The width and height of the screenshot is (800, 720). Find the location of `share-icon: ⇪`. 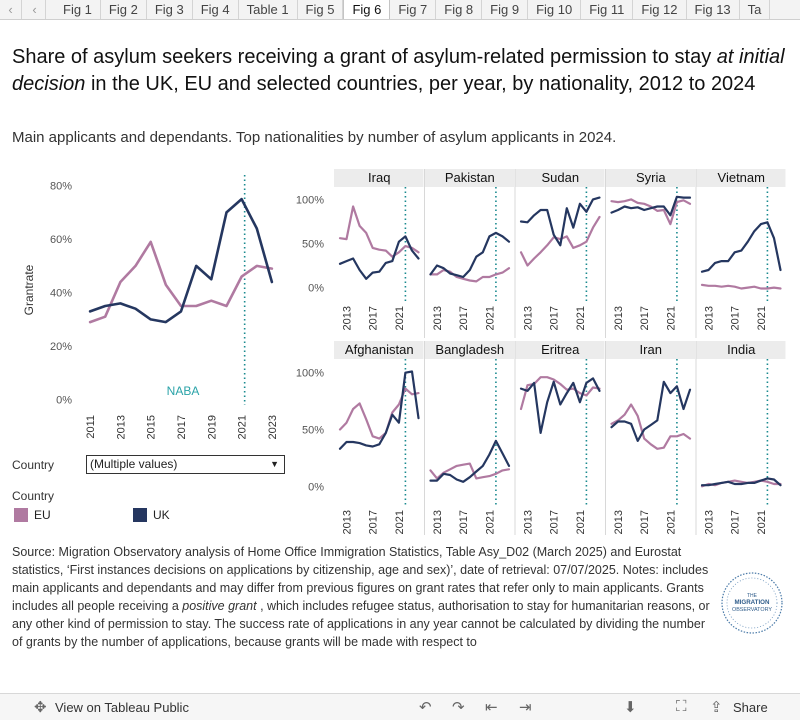

share-icon: ⇪ is located at coordinates (716, 707).